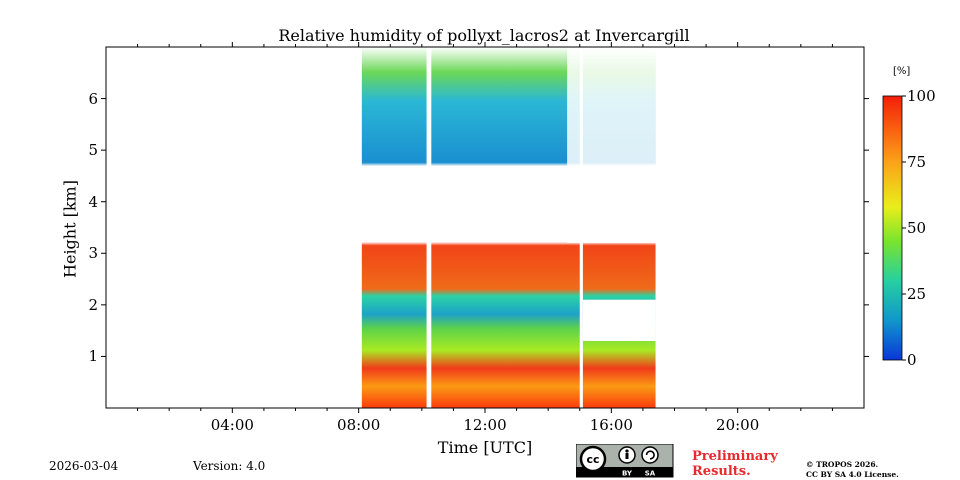  I want to click on colorbar-tick-label: 50, so click(917, 228).